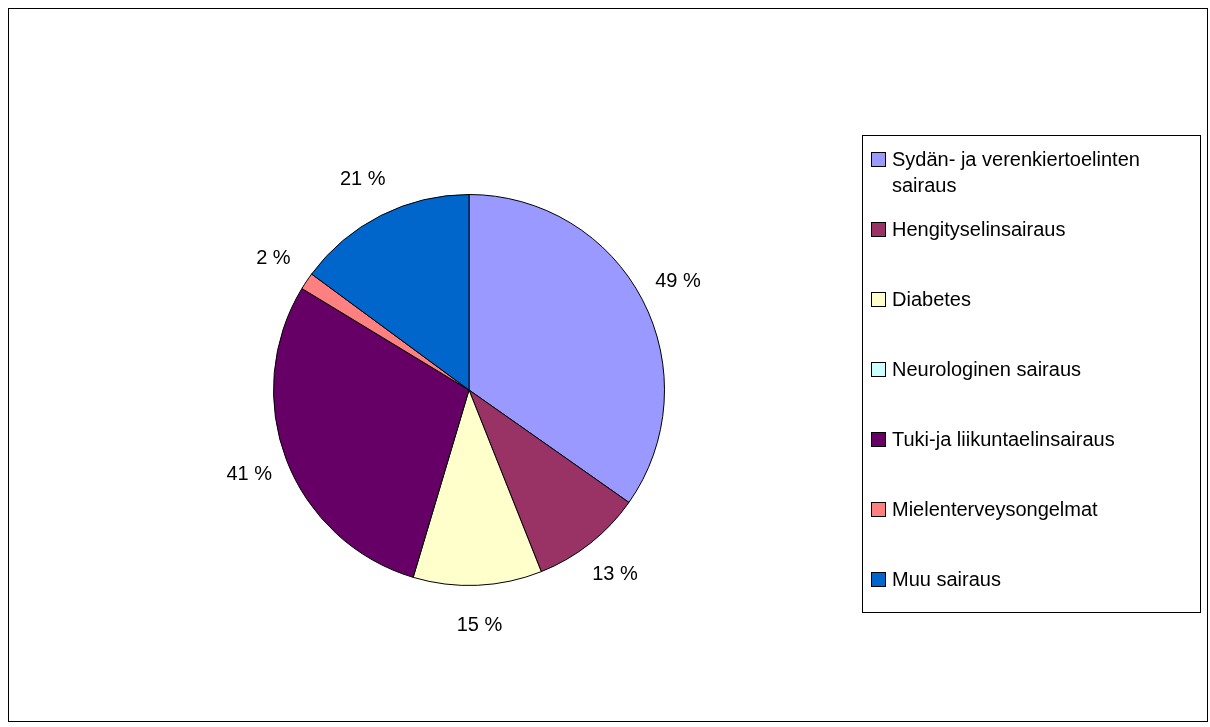  I want to click on legend-label: Hengityselinsairaus, so click(979, 229).